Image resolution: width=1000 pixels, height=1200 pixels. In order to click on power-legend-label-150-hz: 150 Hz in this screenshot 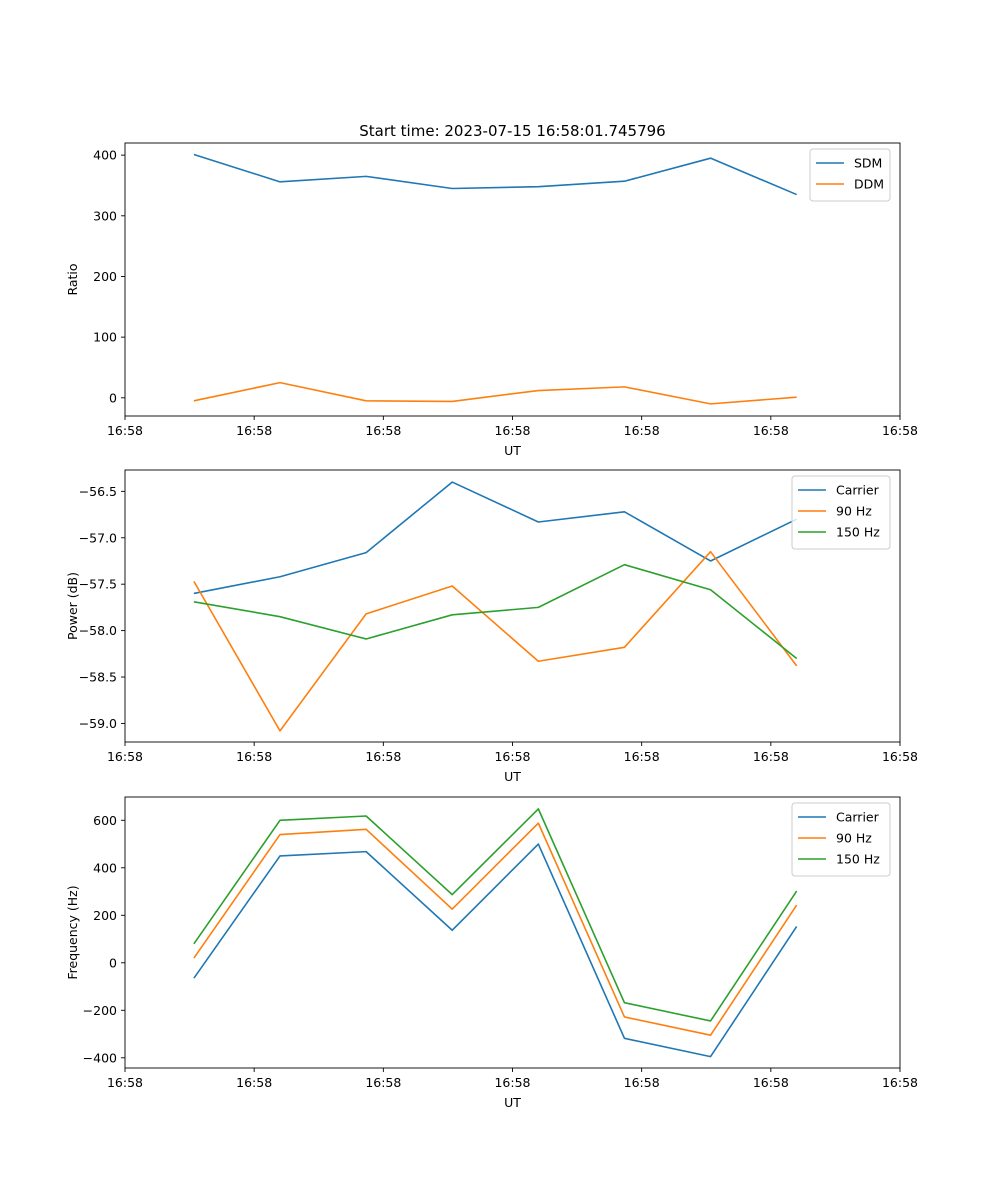, I will do `click(858, 532)`.